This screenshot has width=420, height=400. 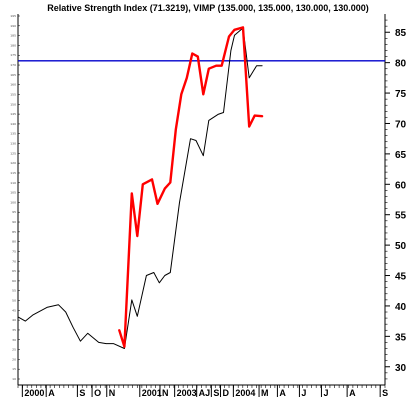 What do you see at coordinates (13, 45) in the screenshot?
I see `left-axis-tick-label: 180` at bounding box center [13, 45].